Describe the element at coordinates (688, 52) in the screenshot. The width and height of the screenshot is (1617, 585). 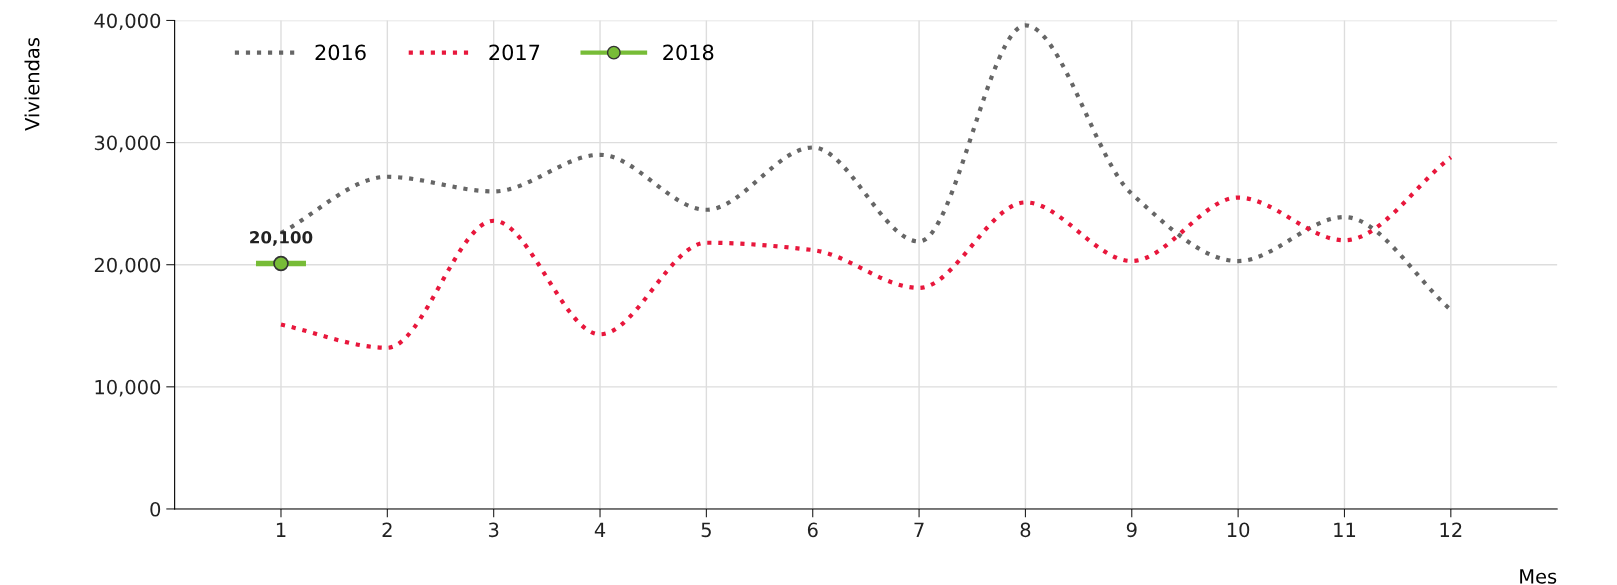
I see `legend-label: 2018` at that location.